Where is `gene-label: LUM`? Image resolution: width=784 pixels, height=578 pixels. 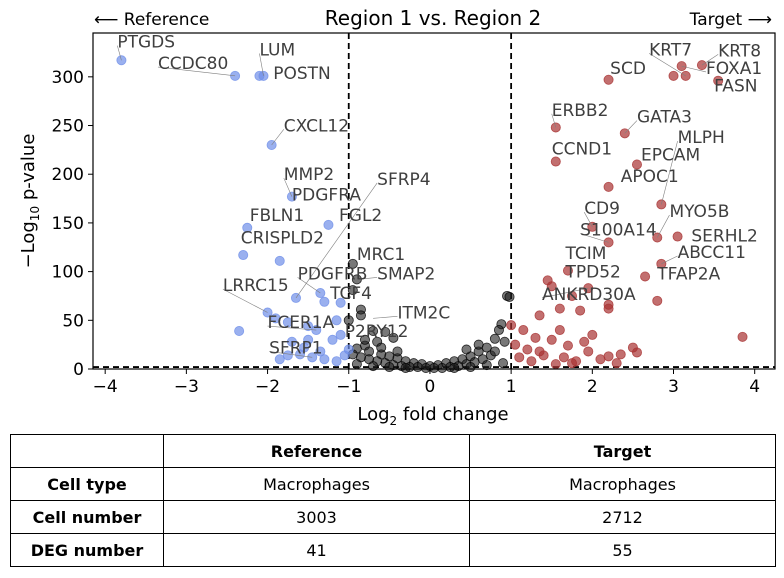
gene-label: LUM is located at coordinates (277, 50).